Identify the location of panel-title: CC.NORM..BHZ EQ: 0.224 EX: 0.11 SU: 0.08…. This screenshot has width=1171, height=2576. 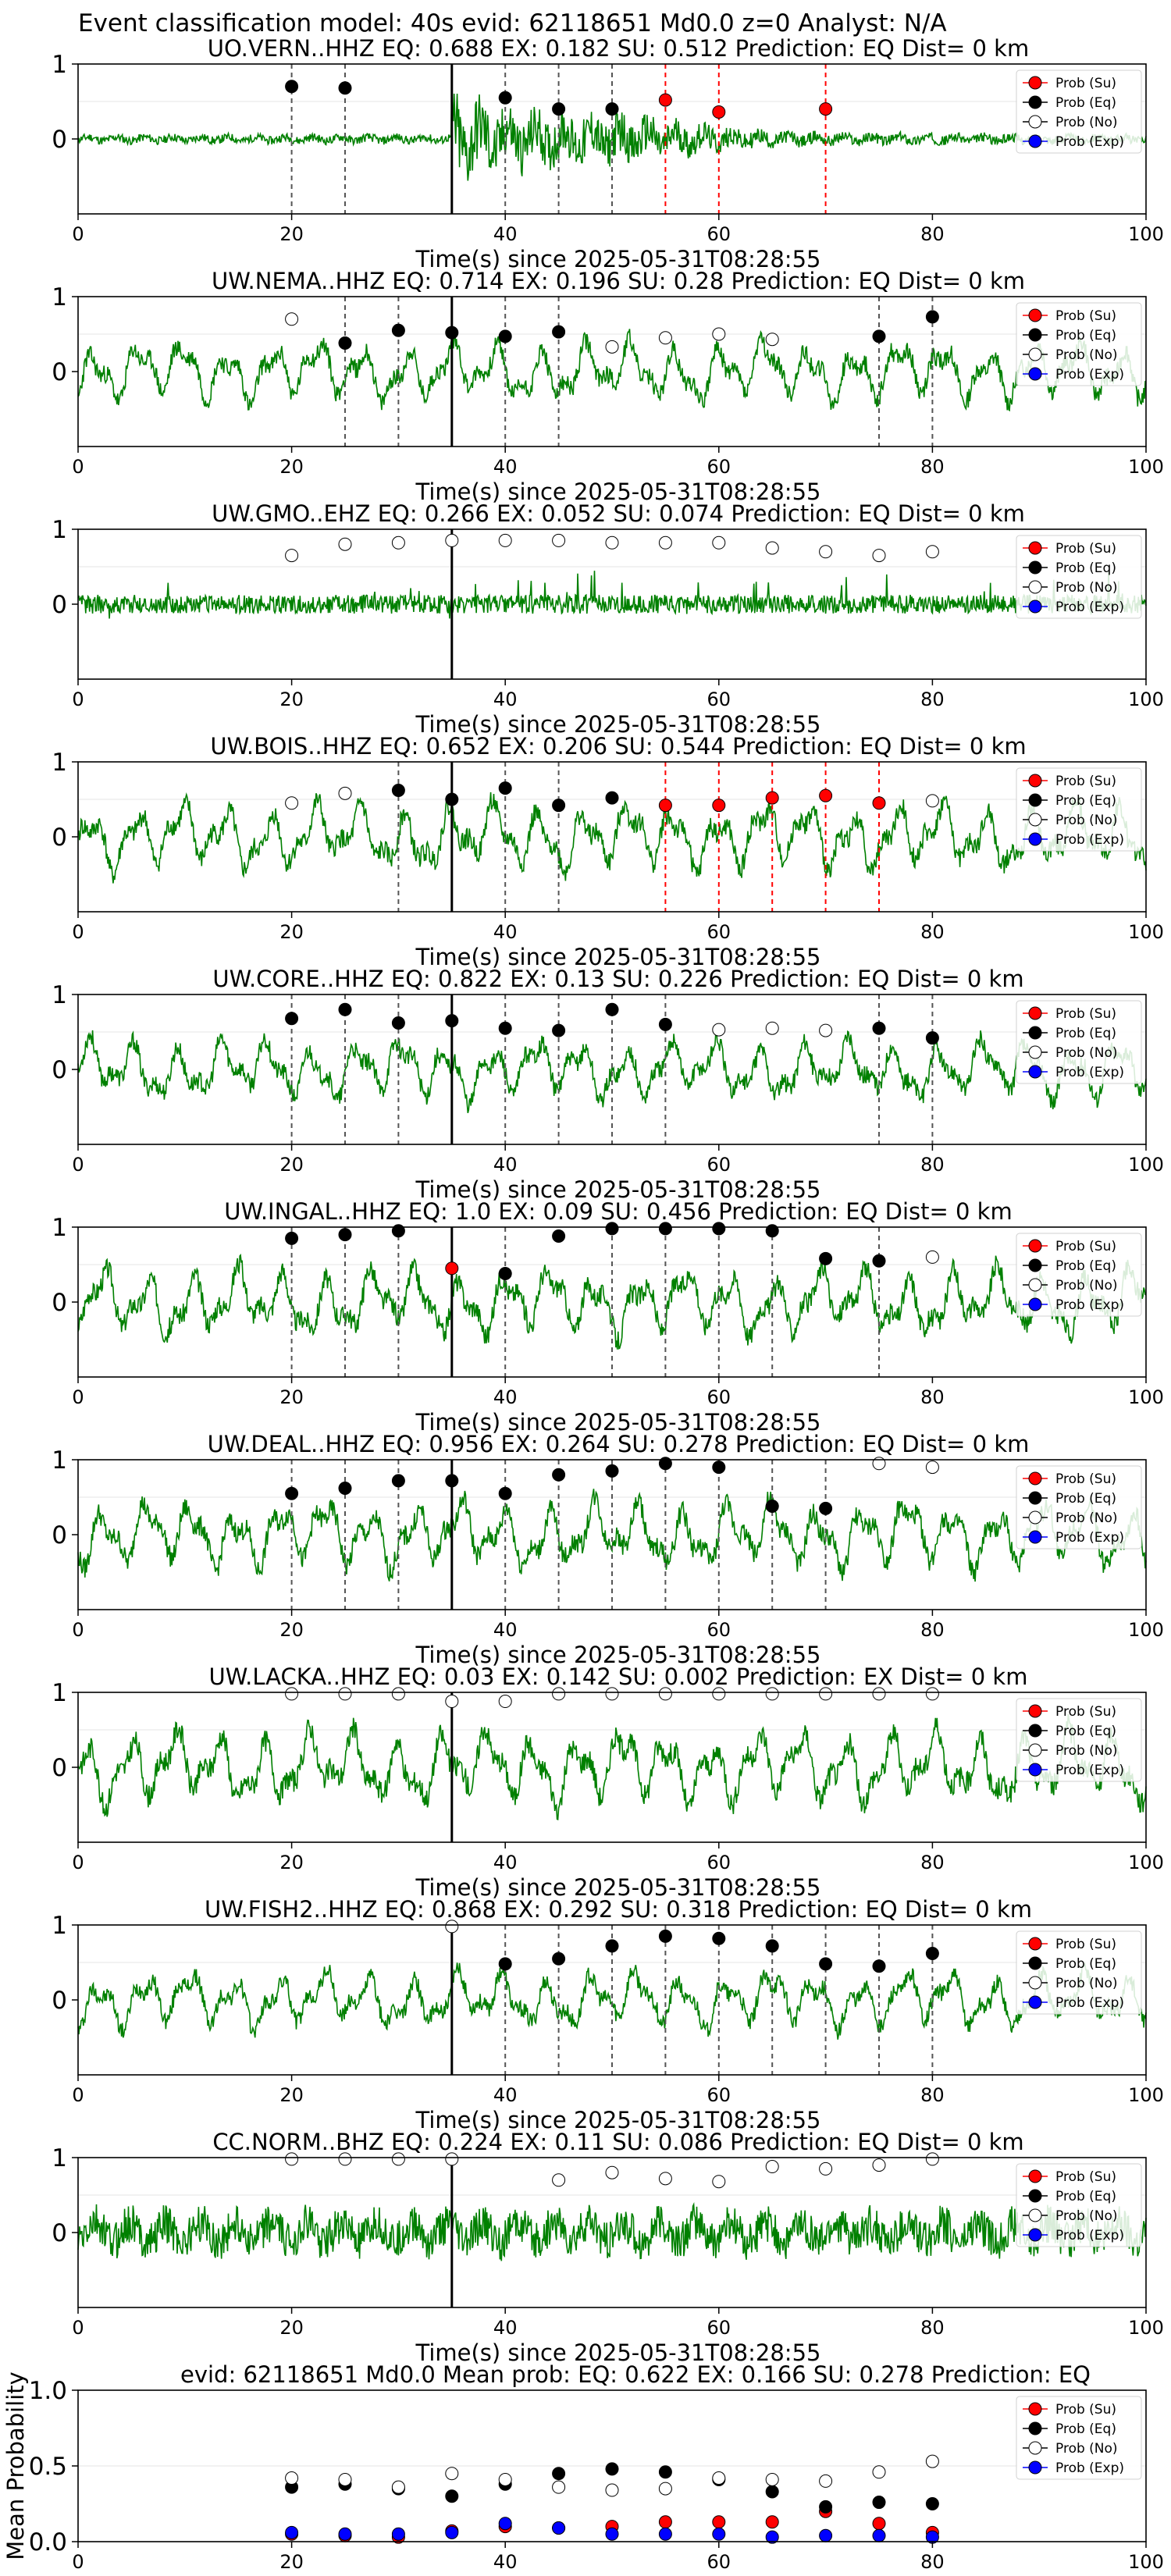
(617, 2142).